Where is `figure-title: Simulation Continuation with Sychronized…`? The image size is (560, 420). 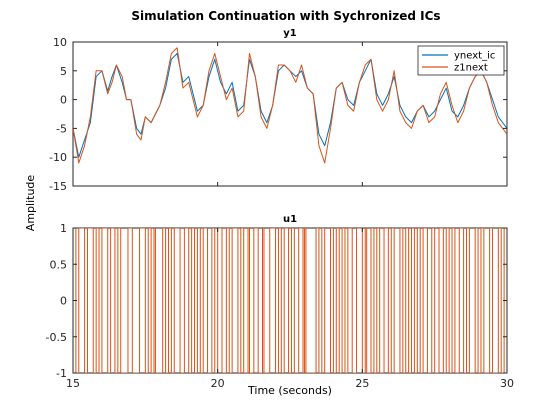
figure-title: Simulation Continuation with Sychronized… is located at coordinates (285, 16).